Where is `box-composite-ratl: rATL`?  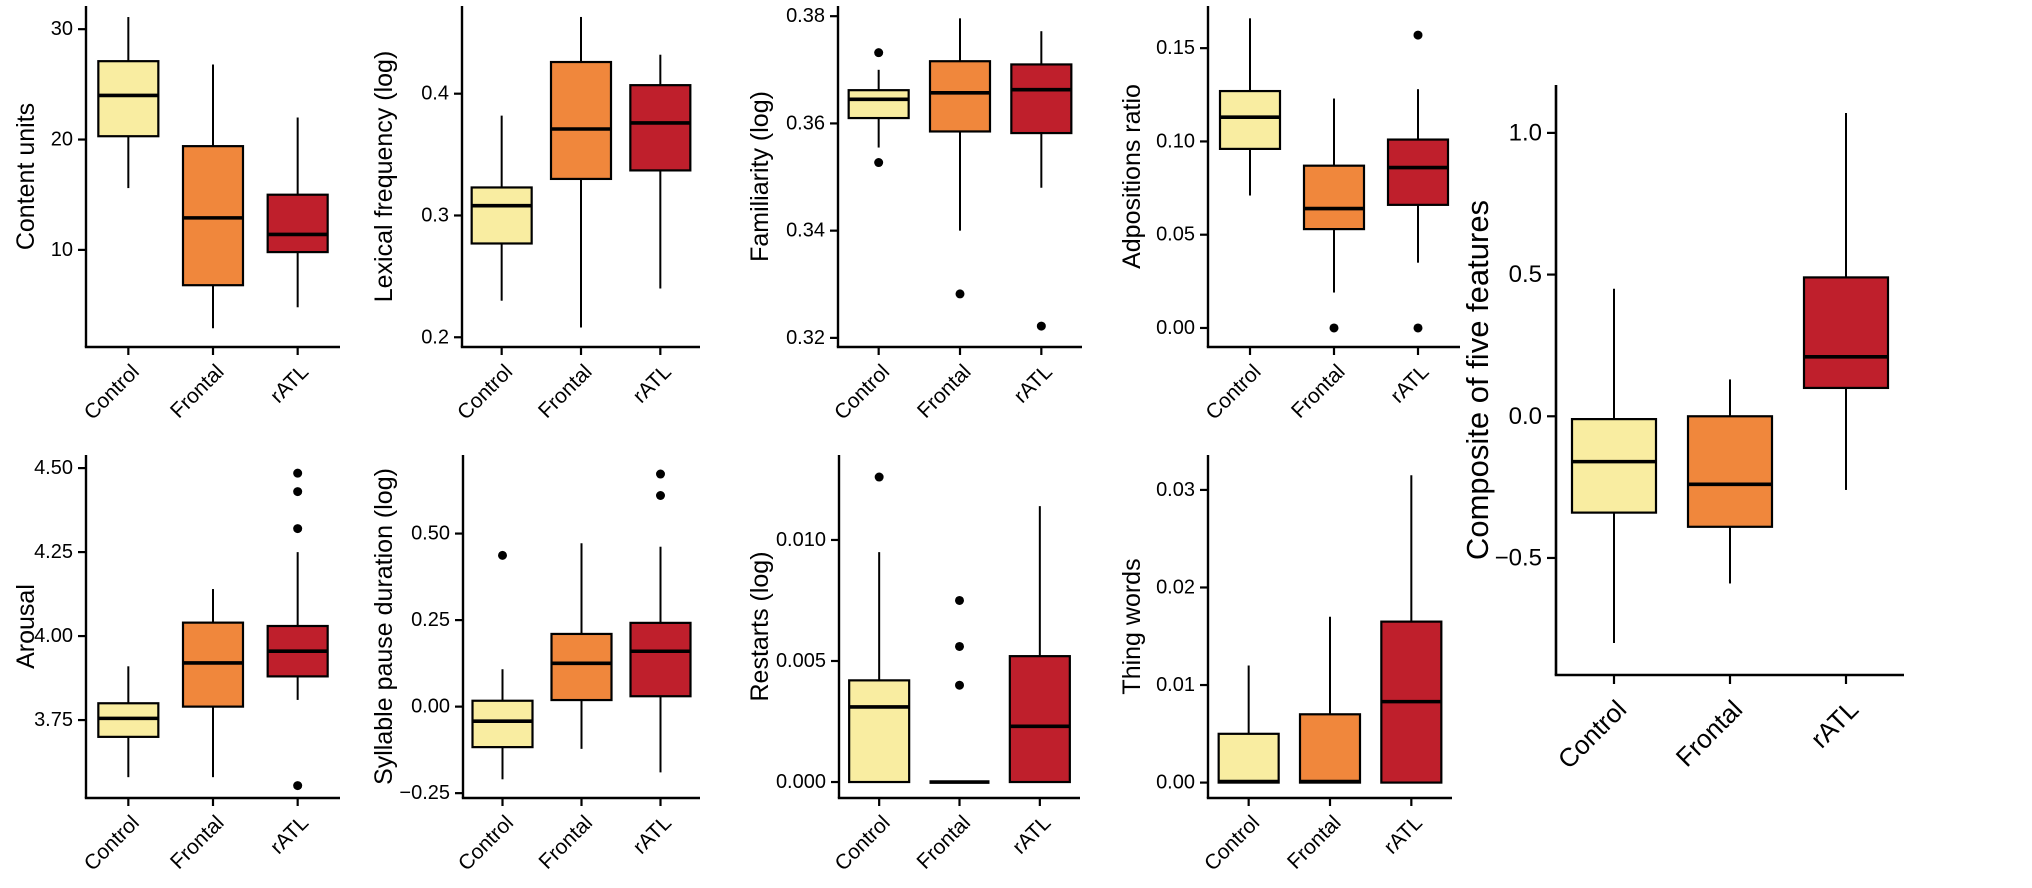 box-composite-ratl: rATL is located at coordinates (1846, 433).